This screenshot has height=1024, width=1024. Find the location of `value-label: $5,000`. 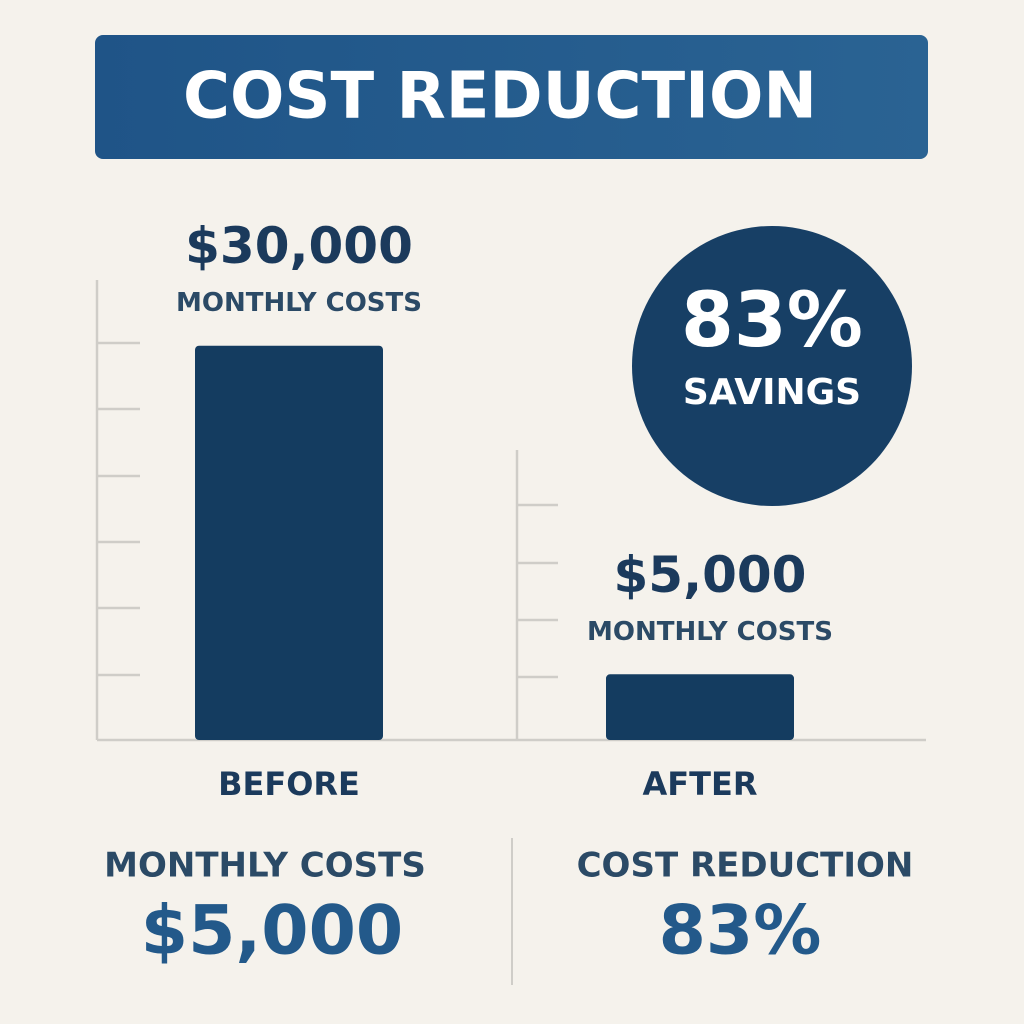

value-label: $5,000 is located at coordinates (710, 575).